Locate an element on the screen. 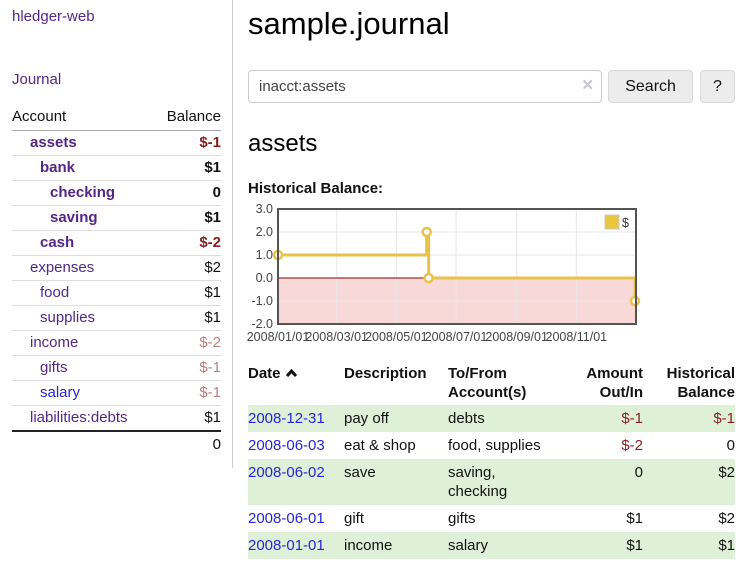 The width and height of the screenshot is (742, 582). transaction-date-link: 2008-06-01 is located at coordinates (286, 518).